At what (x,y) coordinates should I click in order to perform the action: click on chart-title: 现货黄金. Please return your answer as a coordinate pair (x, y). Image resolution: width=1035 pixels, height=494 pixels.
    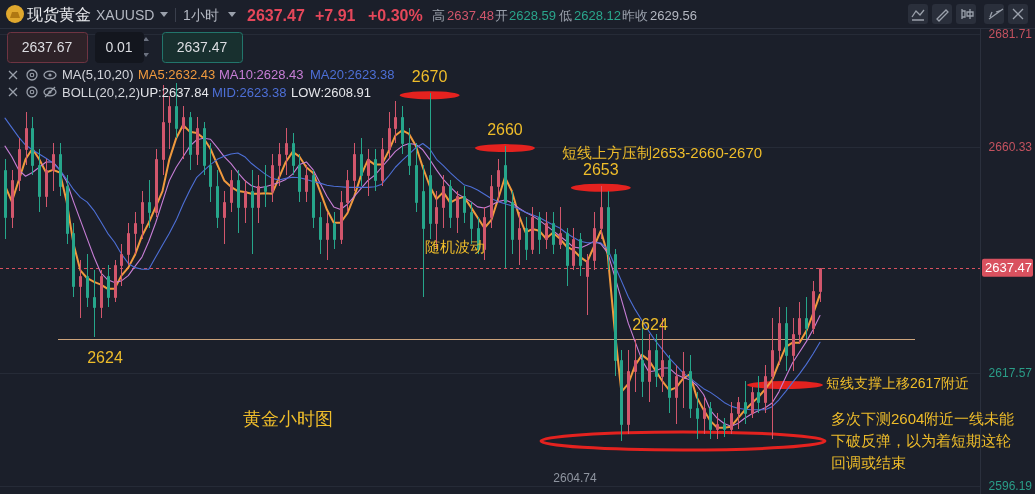
    Looking at the image, I should click on (59, 14).